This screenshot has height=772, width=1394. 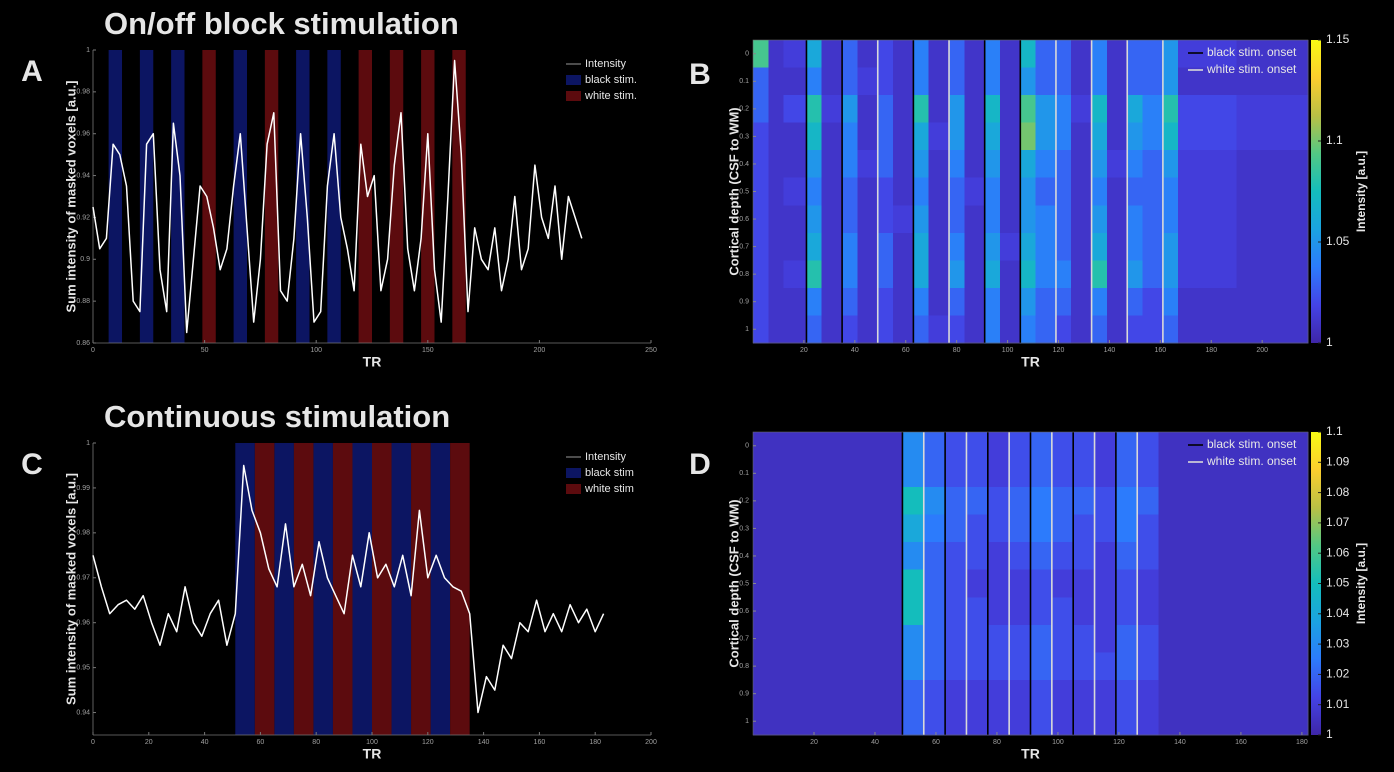 What do you see at coordinates (651, 742) in the screenshot?
I see `x-tick-label: 200` at bounding box center [651, 742].